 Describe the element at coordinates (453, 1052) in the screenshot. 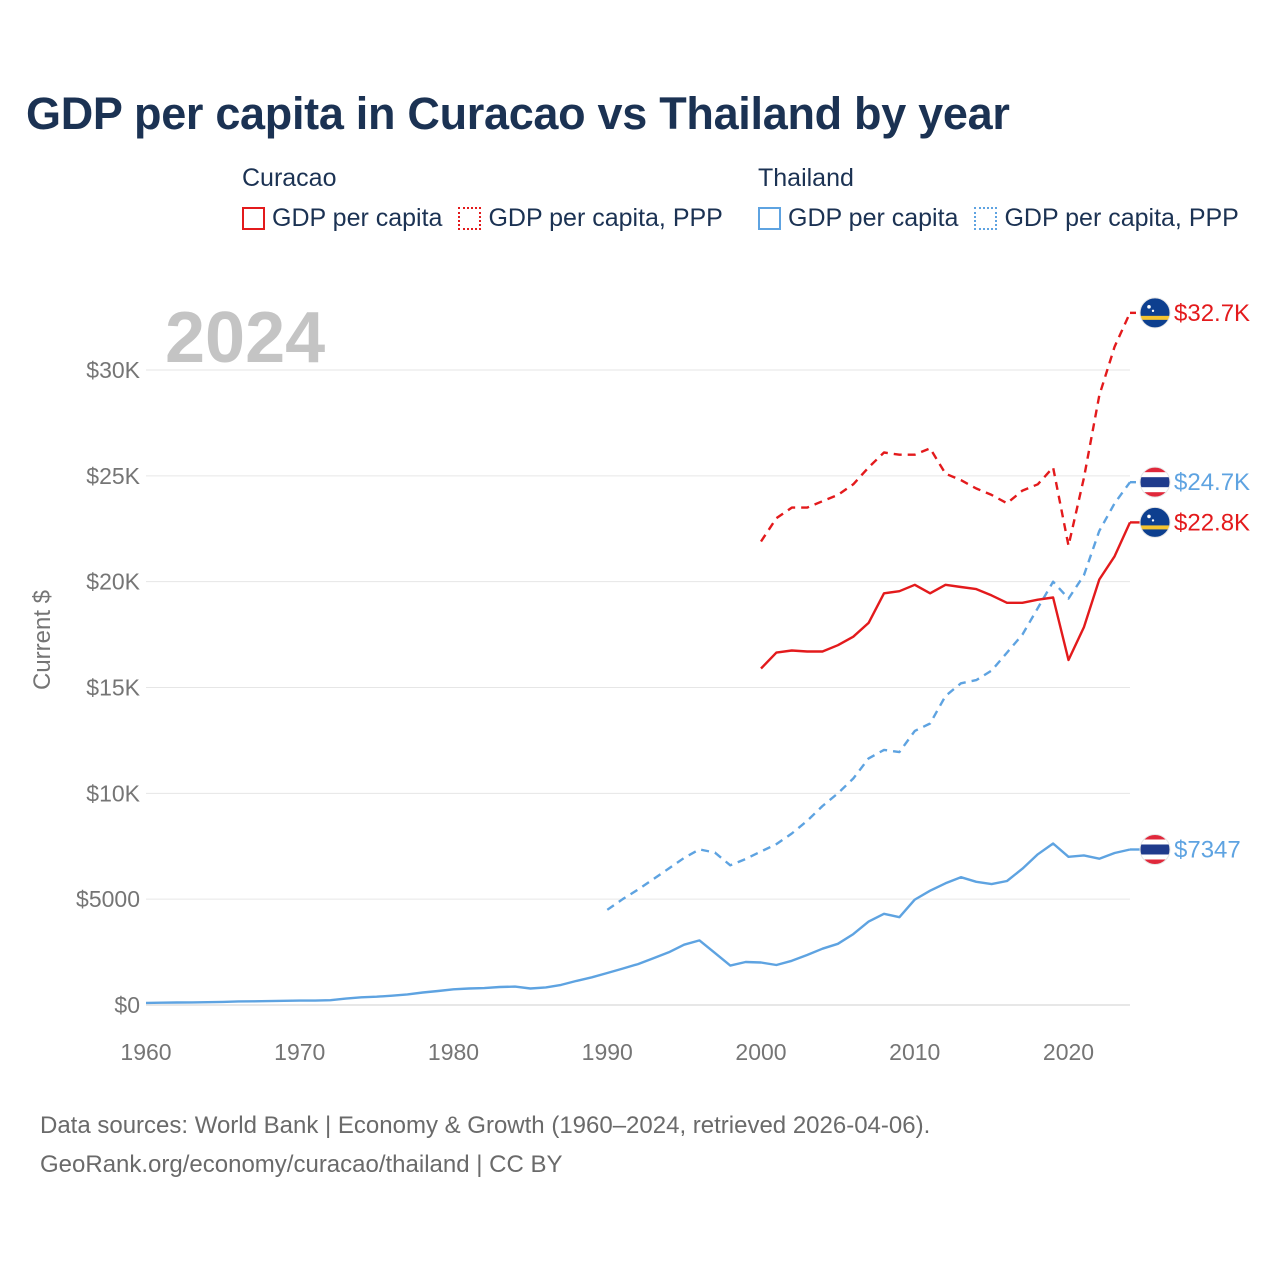

I see `x-tick-label: 1980` at that location.